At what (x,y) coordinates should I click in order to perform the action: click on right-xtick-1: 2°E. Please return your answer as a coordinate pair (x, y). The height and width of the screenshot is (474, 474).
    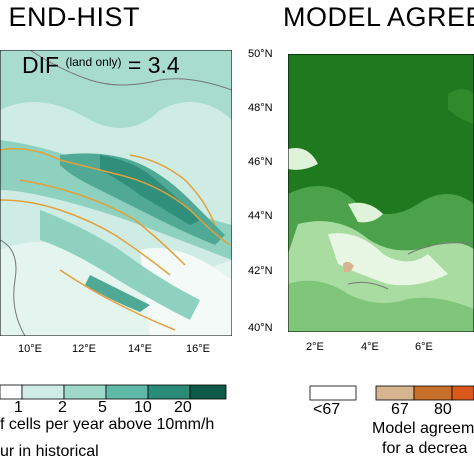
    Looking at the image, I should click on (315, 347).